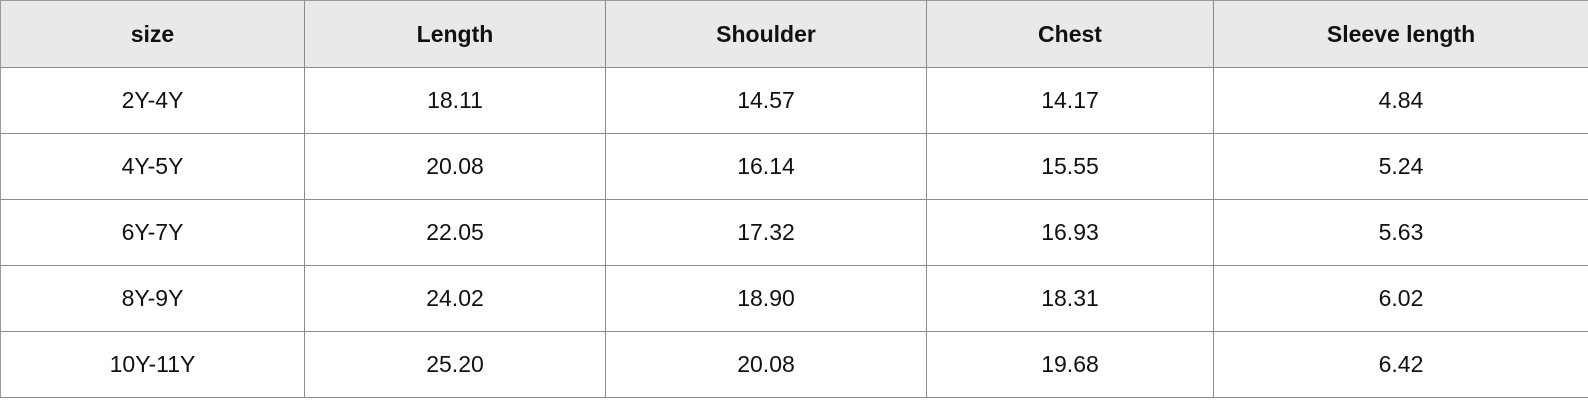 The width and height of the screenshot is (1588, 401). I want to click on cell-size: 6Y-7Y, so click(152, 232).